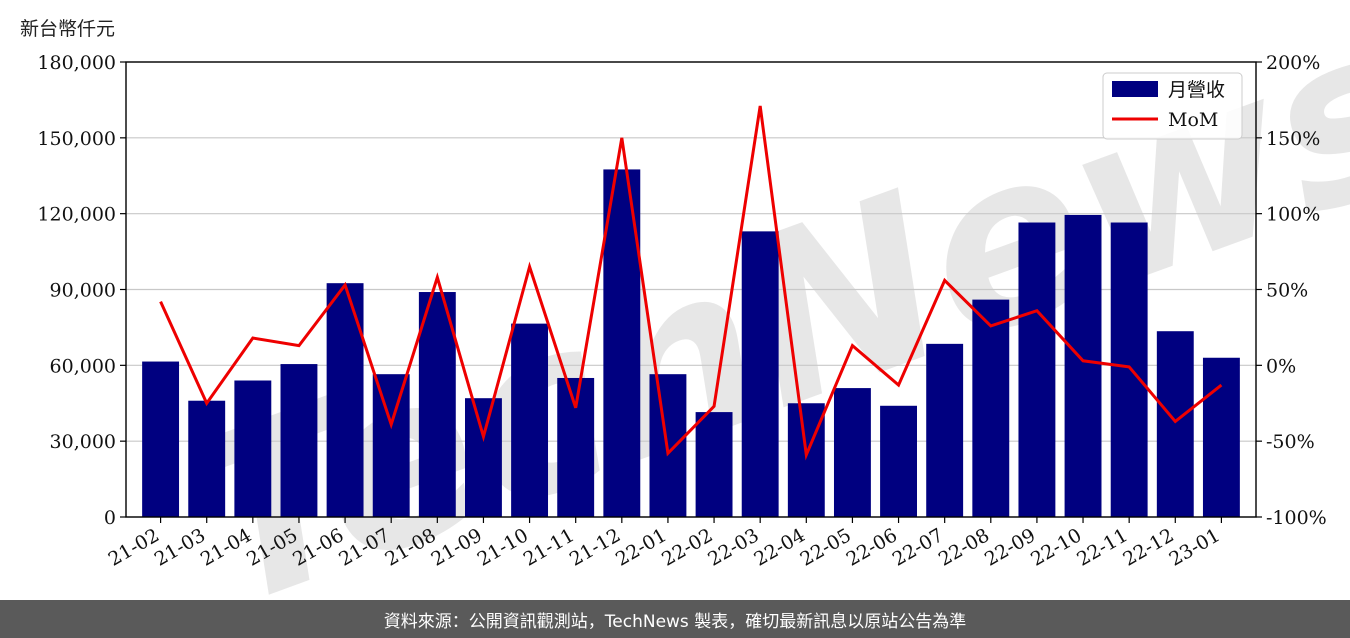 The width and height of the screenshot is (1350, 638). I want to click on y-right-tick-label: 0%, so click(1281, 366).